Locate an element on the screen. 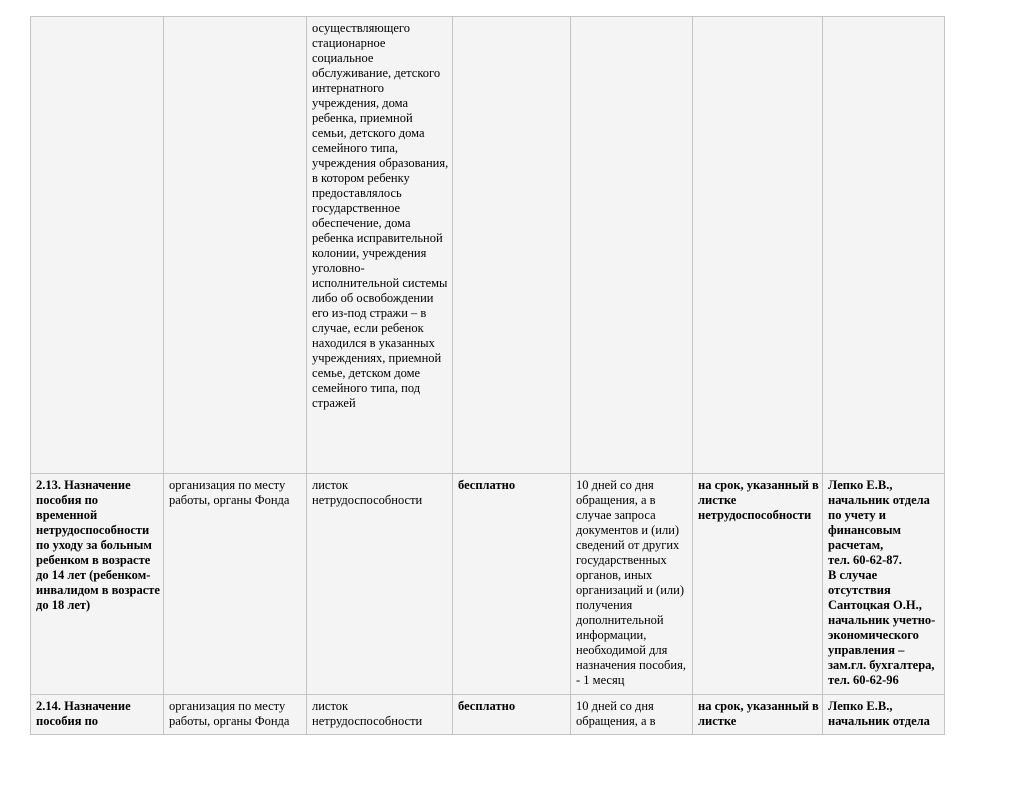  cell-r1-fee is located at coordinates (511, 245).